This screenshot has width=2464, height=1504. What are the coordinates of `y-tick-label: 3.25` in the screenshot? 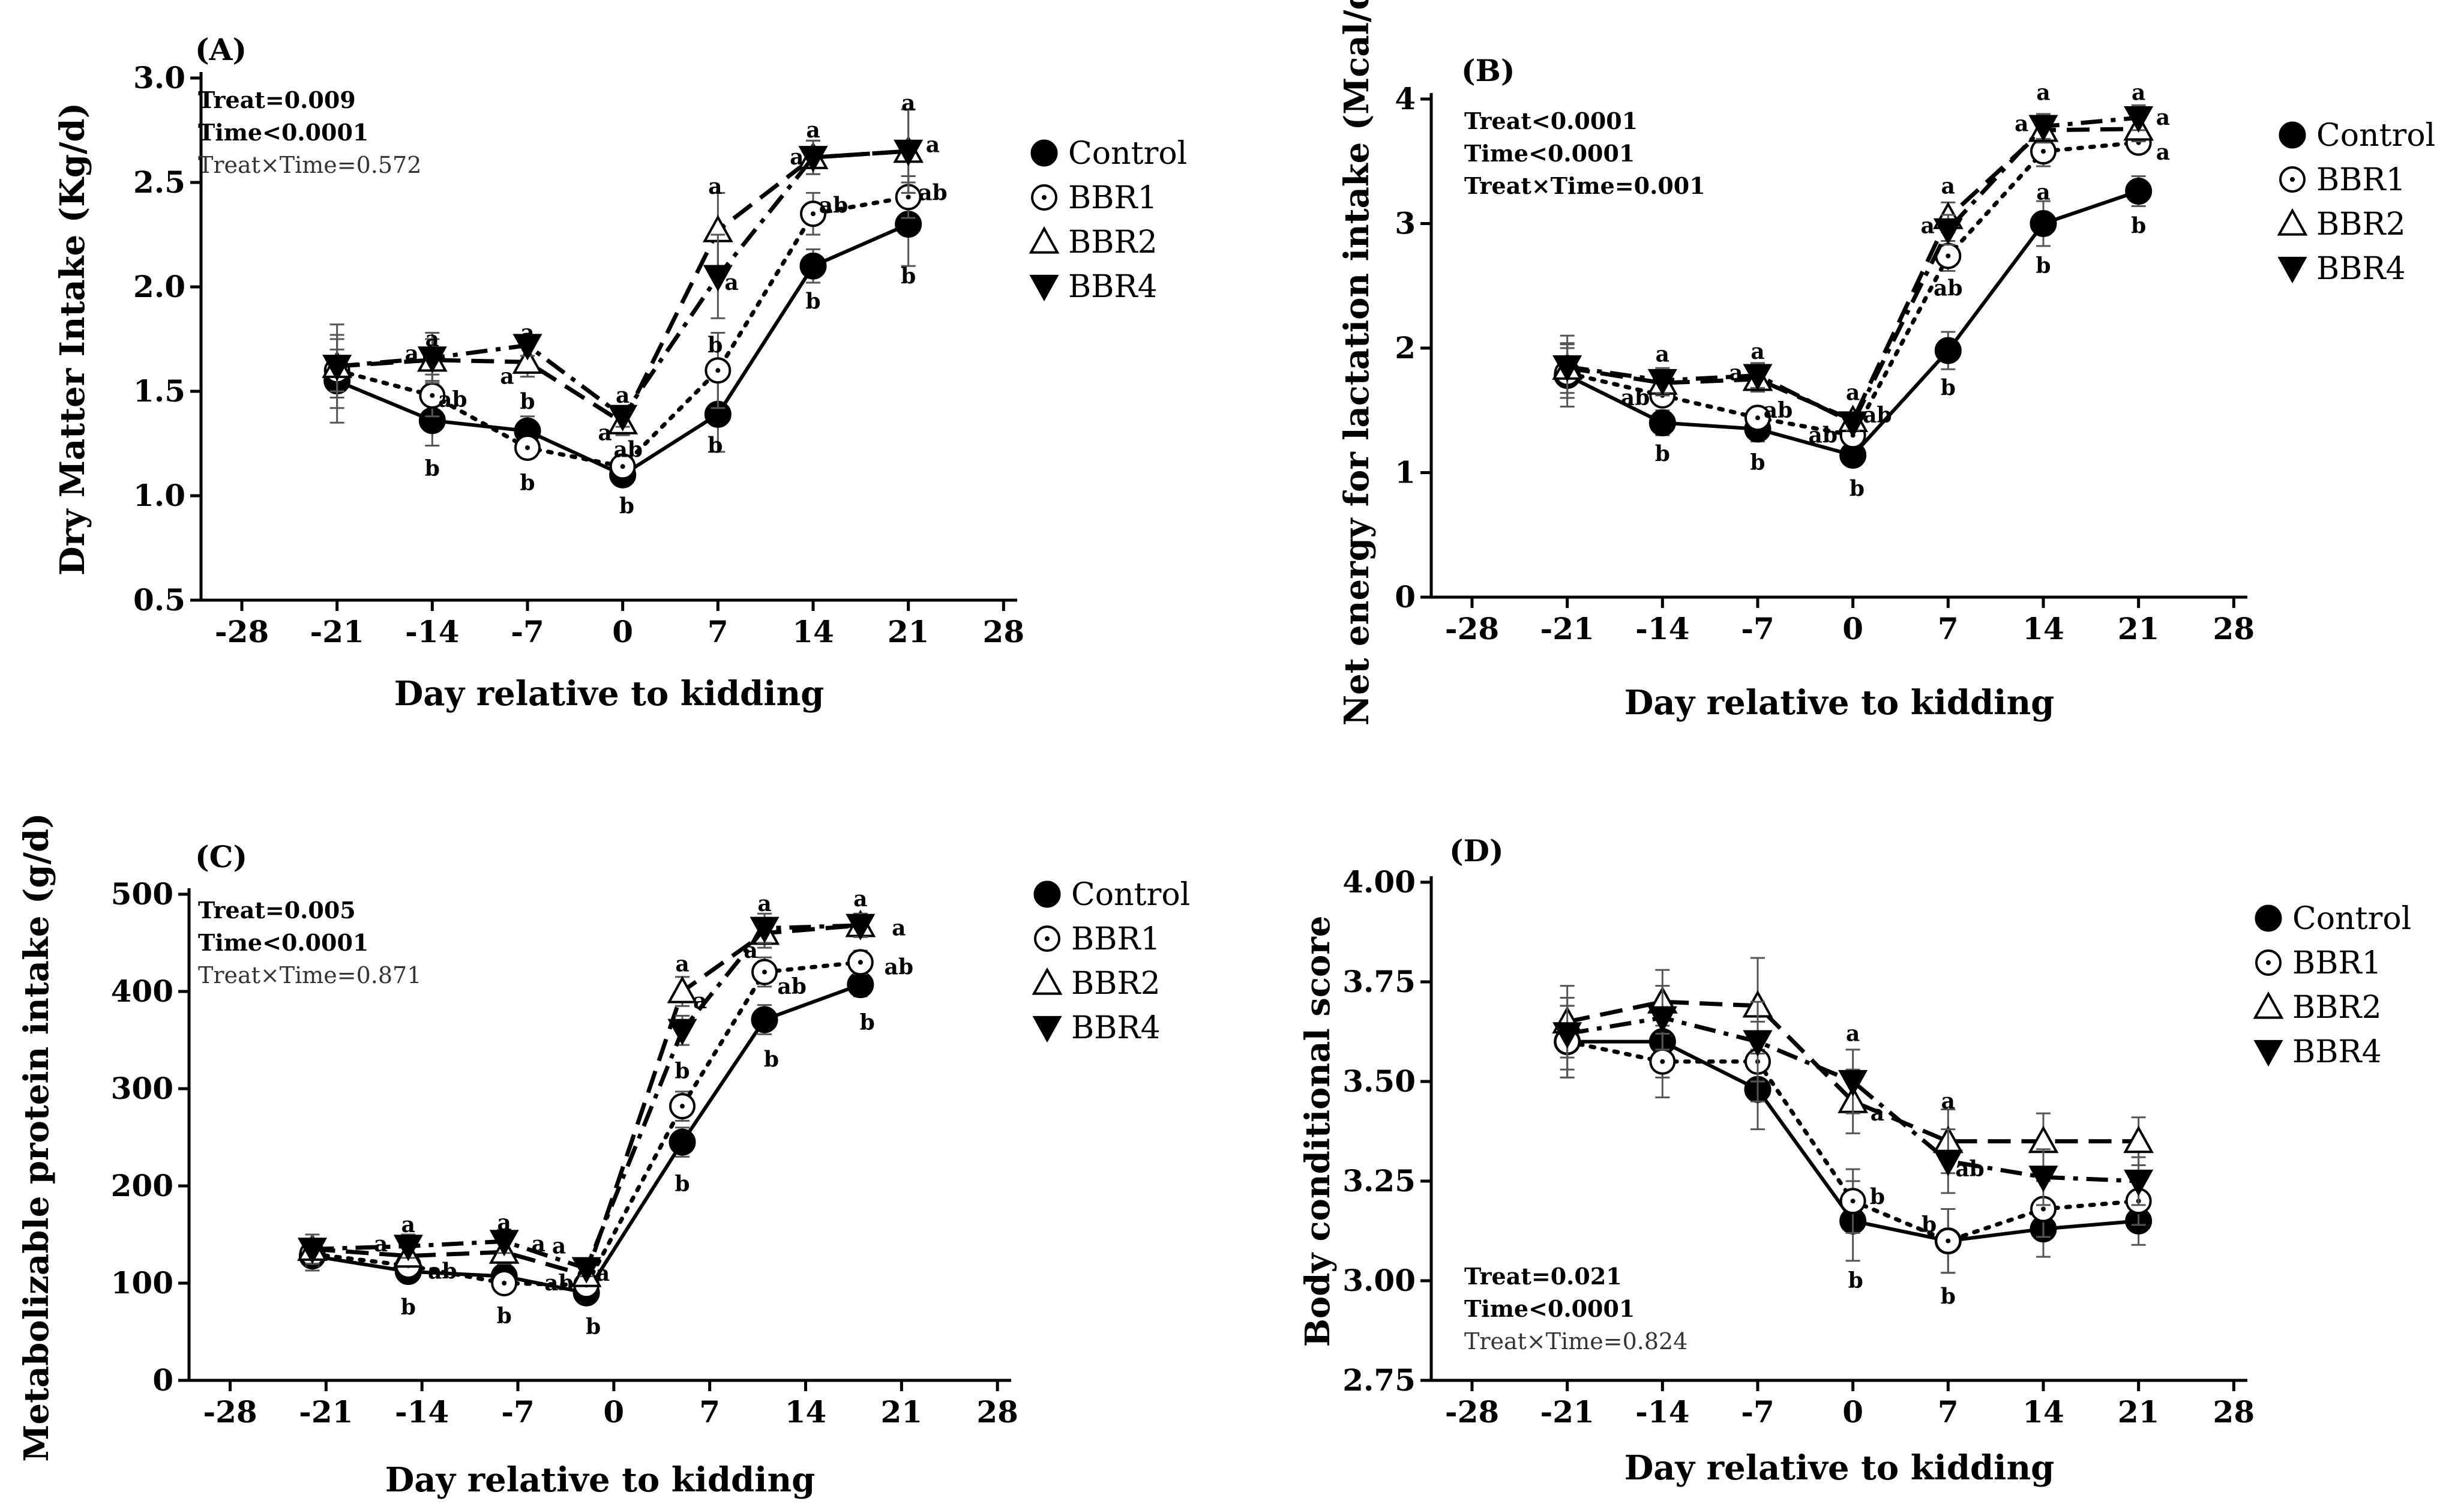 It's located at (1379, 1181).